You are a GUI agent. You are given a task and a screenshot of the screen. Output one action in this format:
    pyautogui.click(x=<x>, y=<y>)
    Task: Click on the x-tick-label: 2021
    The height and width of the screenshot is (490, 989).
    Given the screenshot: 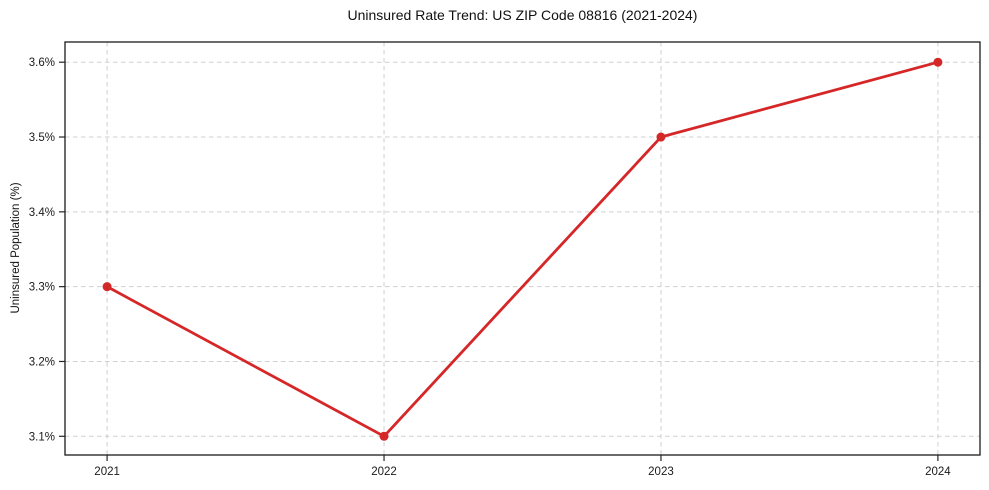 What is the action you would take?
    pyautogui.click(x=107, y=472)
    